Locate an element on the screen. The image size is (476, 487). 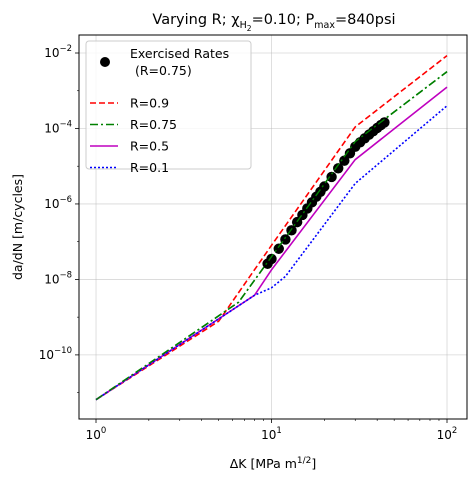
chart-title: Varying R; χH2=0.10; Pmax=840psi is located at coordinates (273, 22).